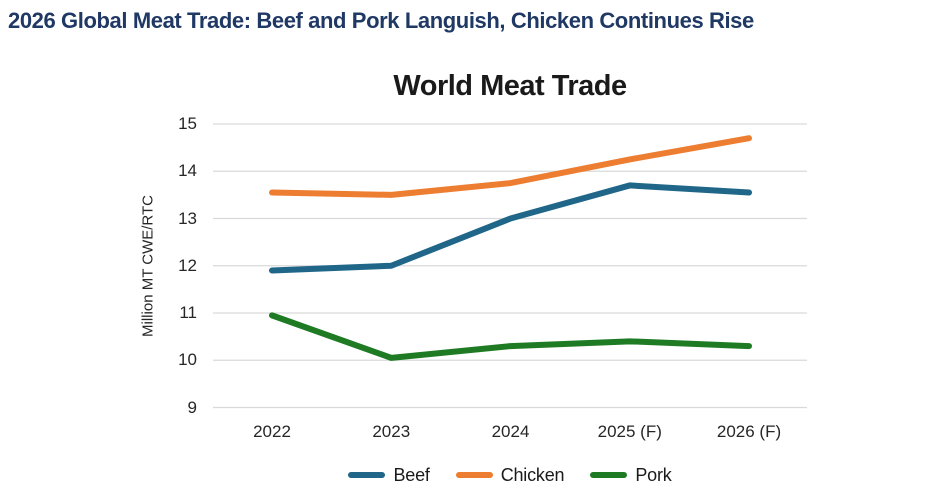 The image size is (933, 495). Describe the element at coordinates (192, 407) in the screenshot. I see `y-tick-label: 9` at that location.